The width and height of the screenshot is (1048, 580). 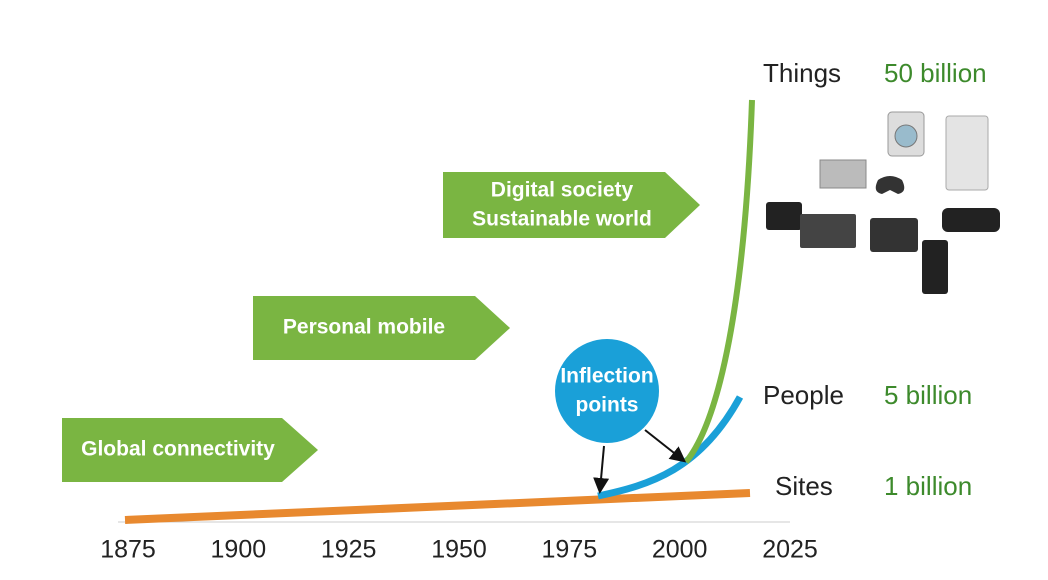 What do you see at coordinates (562, 190) in the screenshot?
I see `banner-text: Digital society` at bounding box center [562, 190].